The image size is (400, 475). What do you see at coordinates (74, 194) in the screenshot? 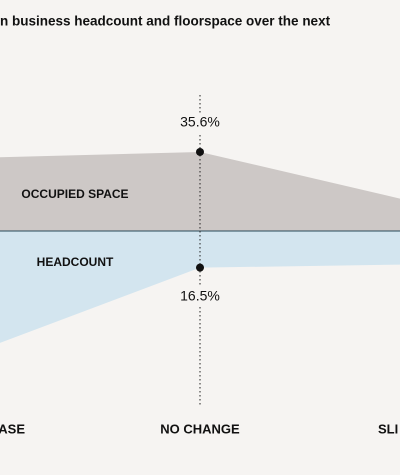
I see `series-label: OCCUPIED SPACE` at bounding box center [74, 194].